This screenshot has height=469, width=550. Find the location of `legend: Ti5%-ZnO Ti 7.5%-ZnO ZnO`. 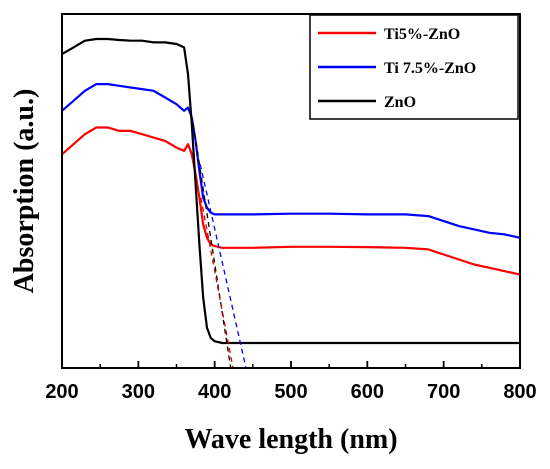

legend: Ti5%-ZnO Ti 7.5%-ZnO ZnO is located at coordinates (414, 67).